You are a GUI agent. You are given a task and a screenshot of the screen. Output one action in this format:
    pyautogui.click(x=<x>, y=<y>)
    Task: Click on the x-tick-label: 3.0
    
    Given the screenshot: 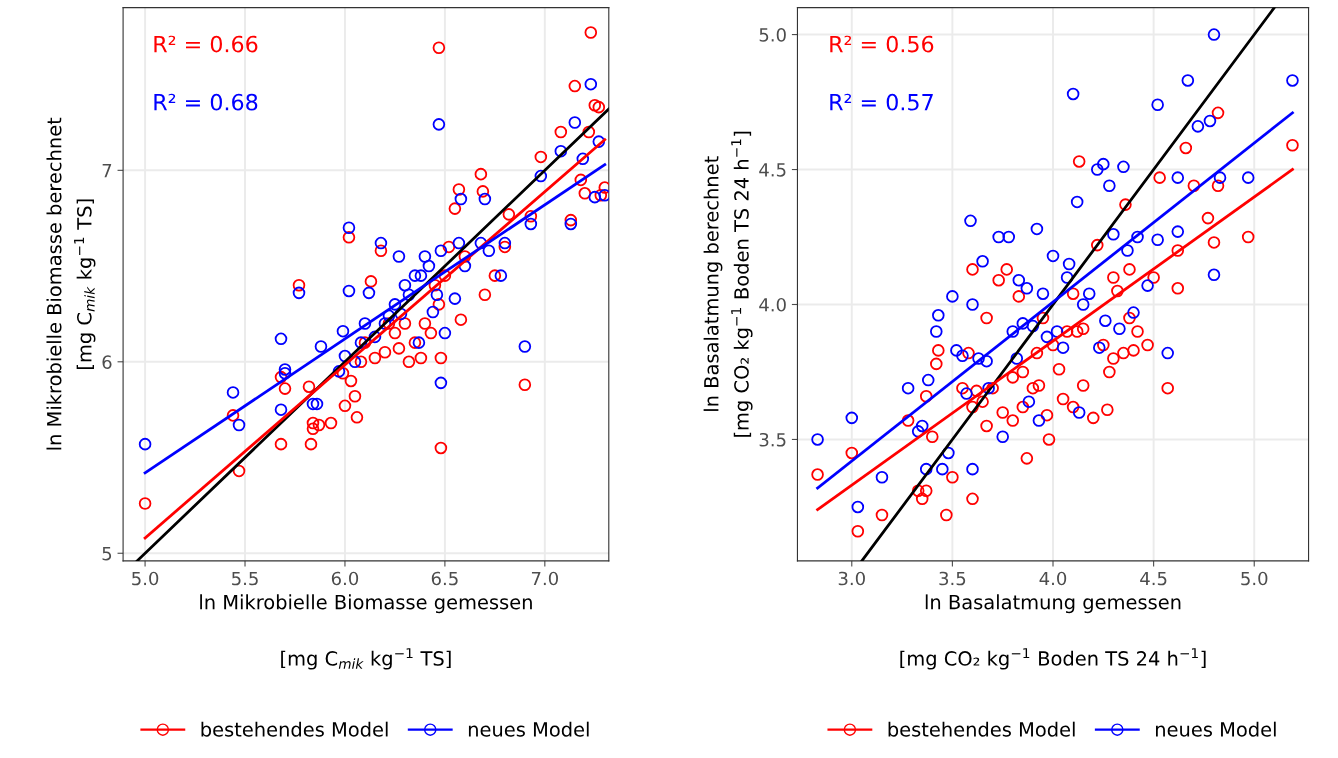 What is the action you would take?
    pyautogui.click(x=851, y=578)
    